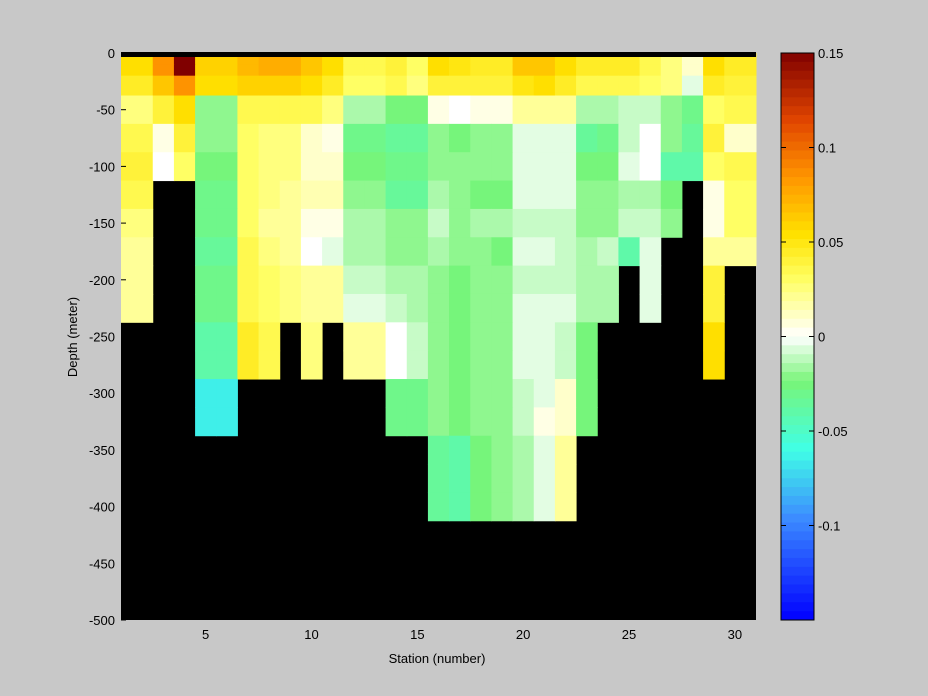  Describe the element at coordinates (830, 242) in the screenshot. I see `colorbar-tick-label: 0.05` at that location.